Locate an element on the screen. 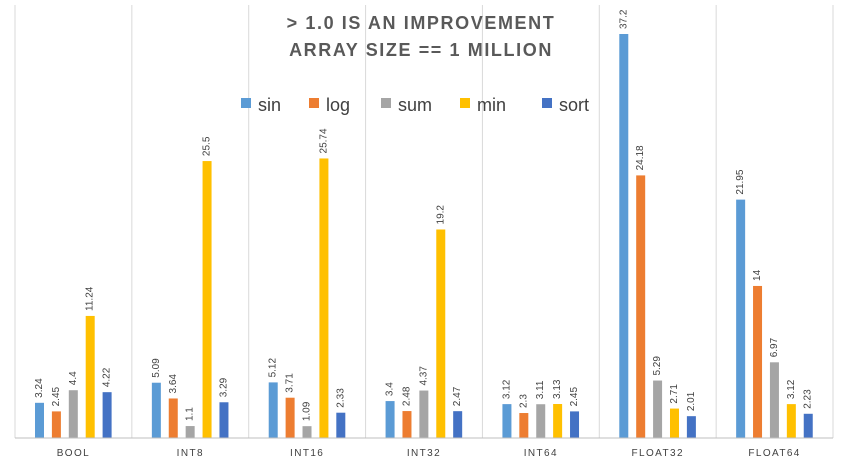  bar-sort-int16 is located at coordinates (341, 425).